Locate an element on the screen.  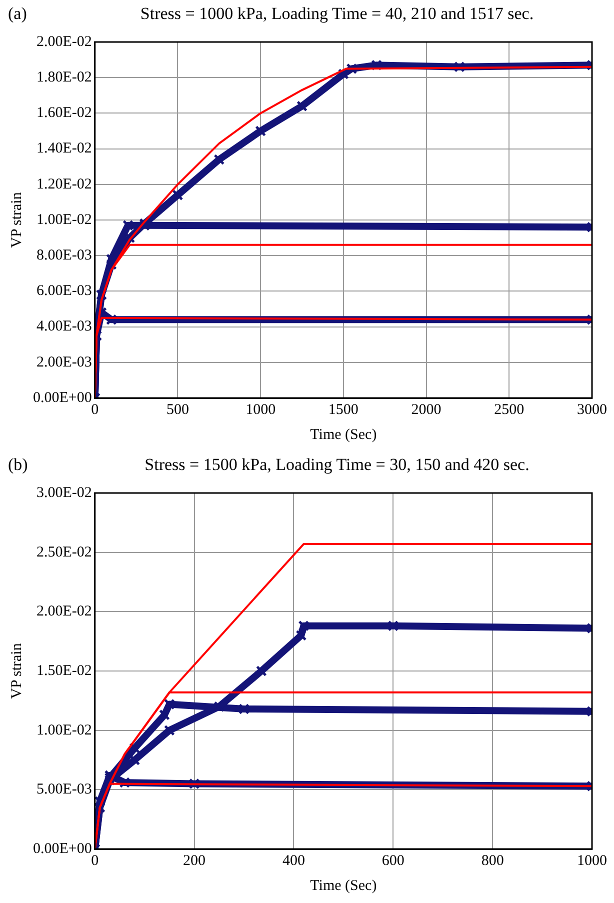
y-tick-label: 4.00E-03 is located at coordinates (64, 326).